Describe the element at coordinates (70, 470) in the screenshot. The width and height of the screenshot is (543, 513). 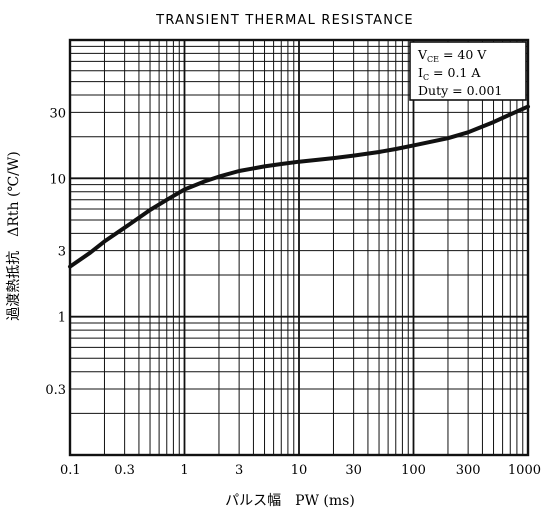
I see `x-tick-label: 0.1` at that location.